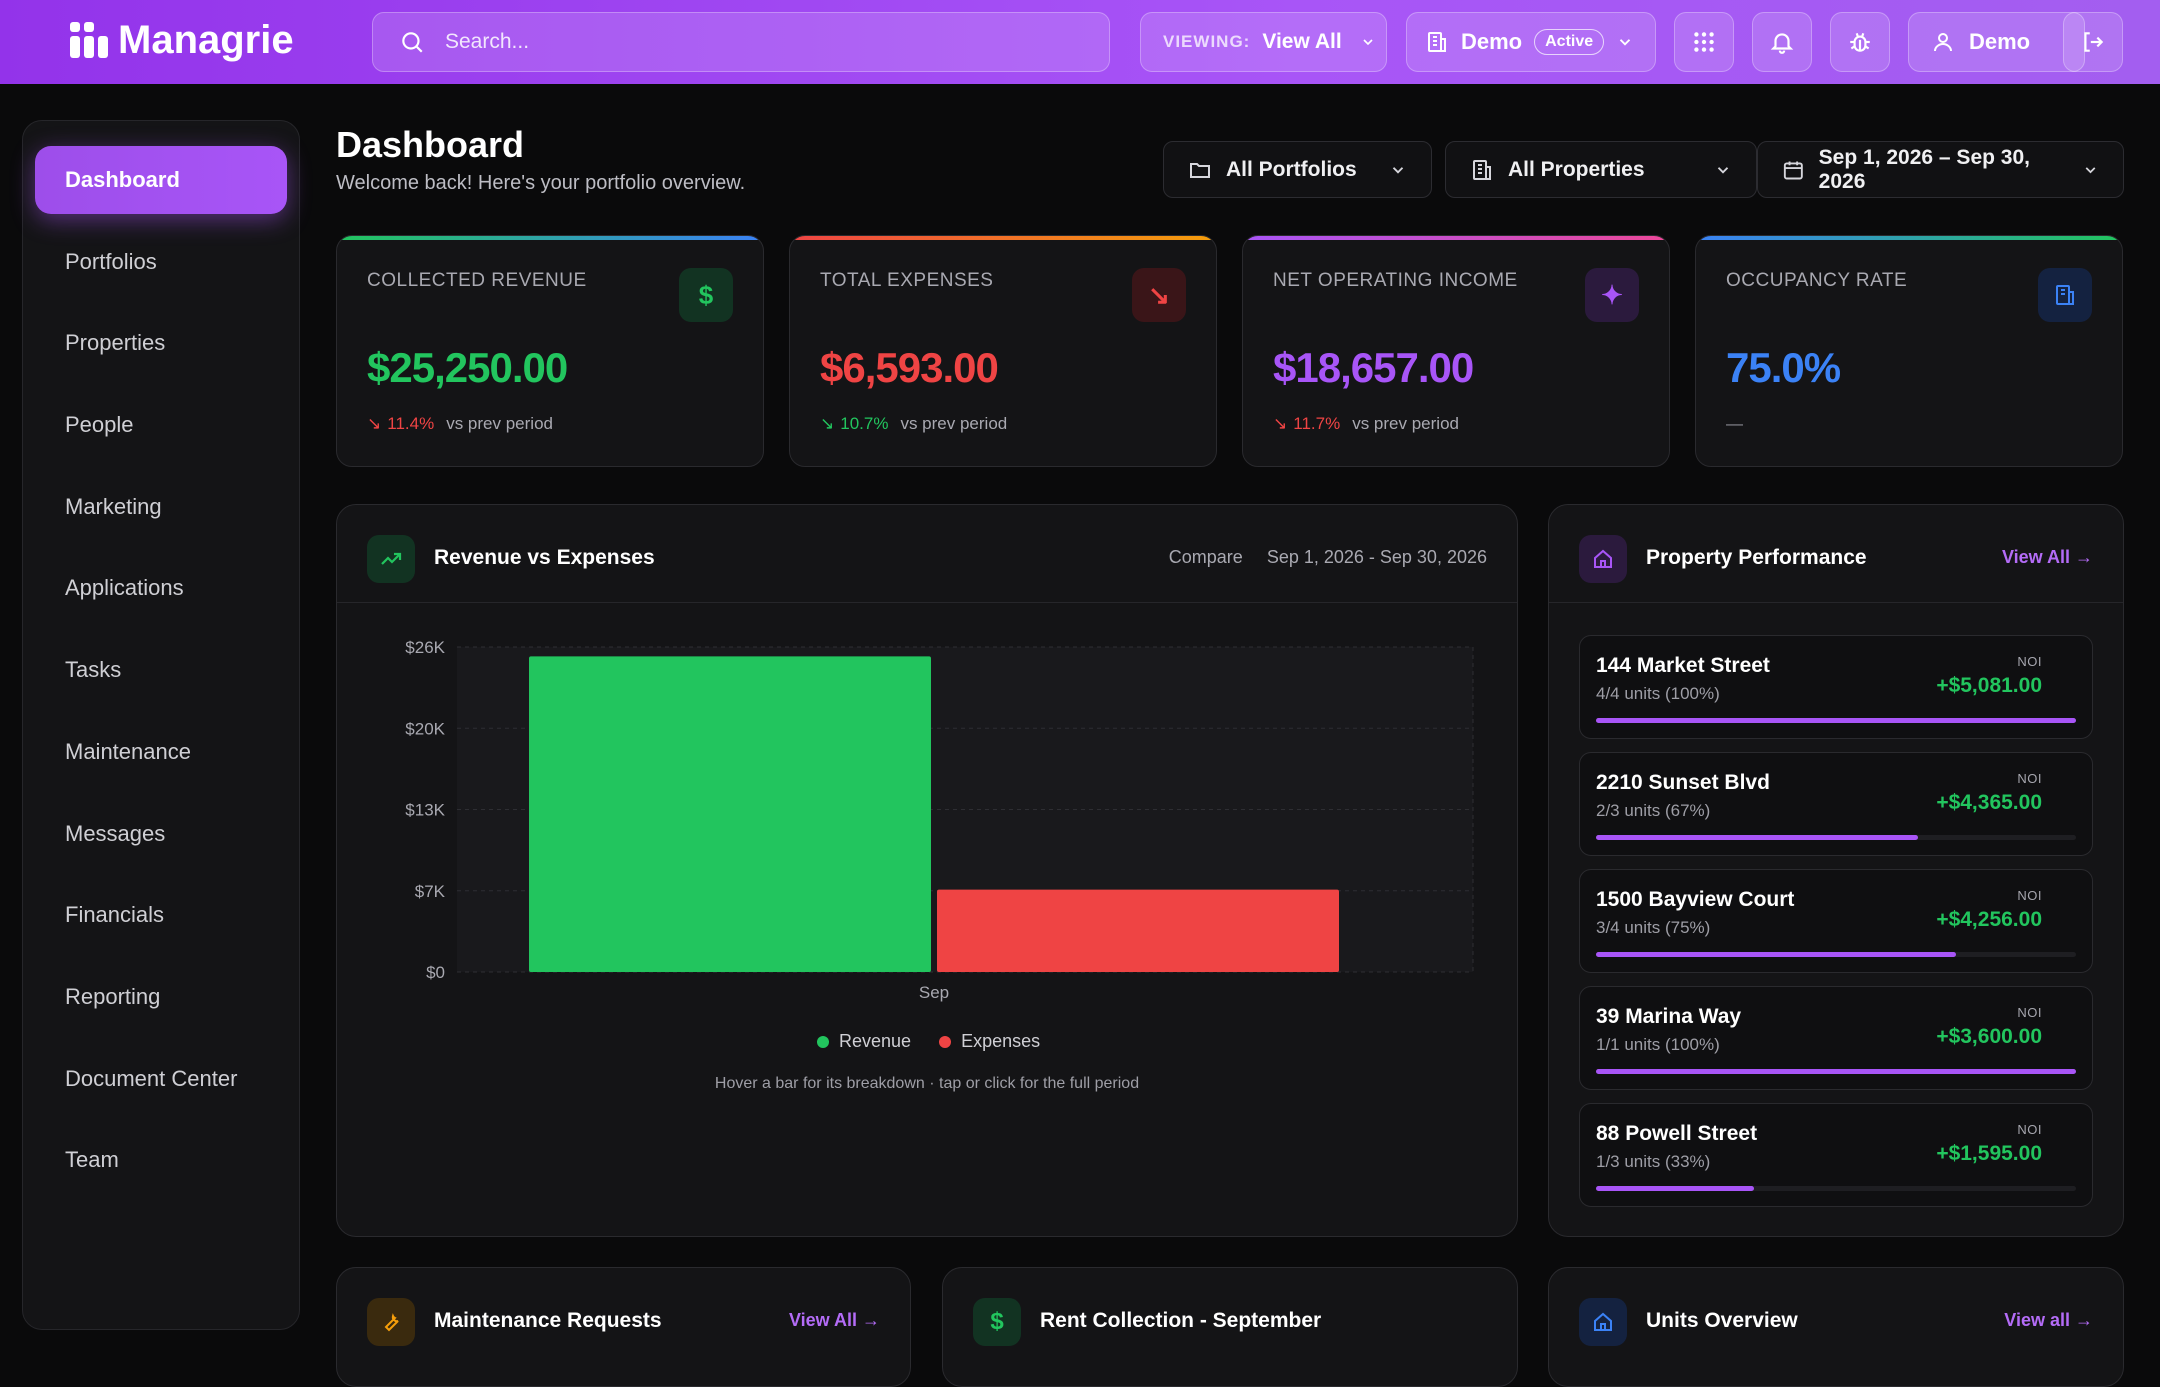  What do you see at coordinates (115, 342) in the screenshot?
I see `sidebar-item-properties: Properties` at bounding box center [115, 342].